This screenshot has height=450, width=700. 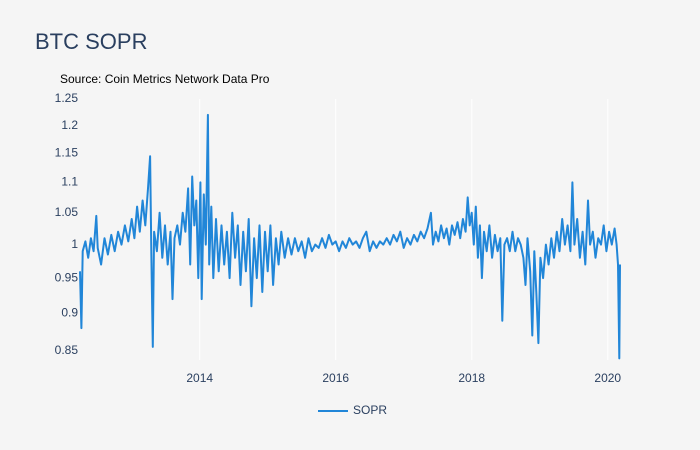 What do you see at coordinates (69, 125) in the screenshot?
I see `y-tick-label: 1.2` at bounding box center [69, 125].